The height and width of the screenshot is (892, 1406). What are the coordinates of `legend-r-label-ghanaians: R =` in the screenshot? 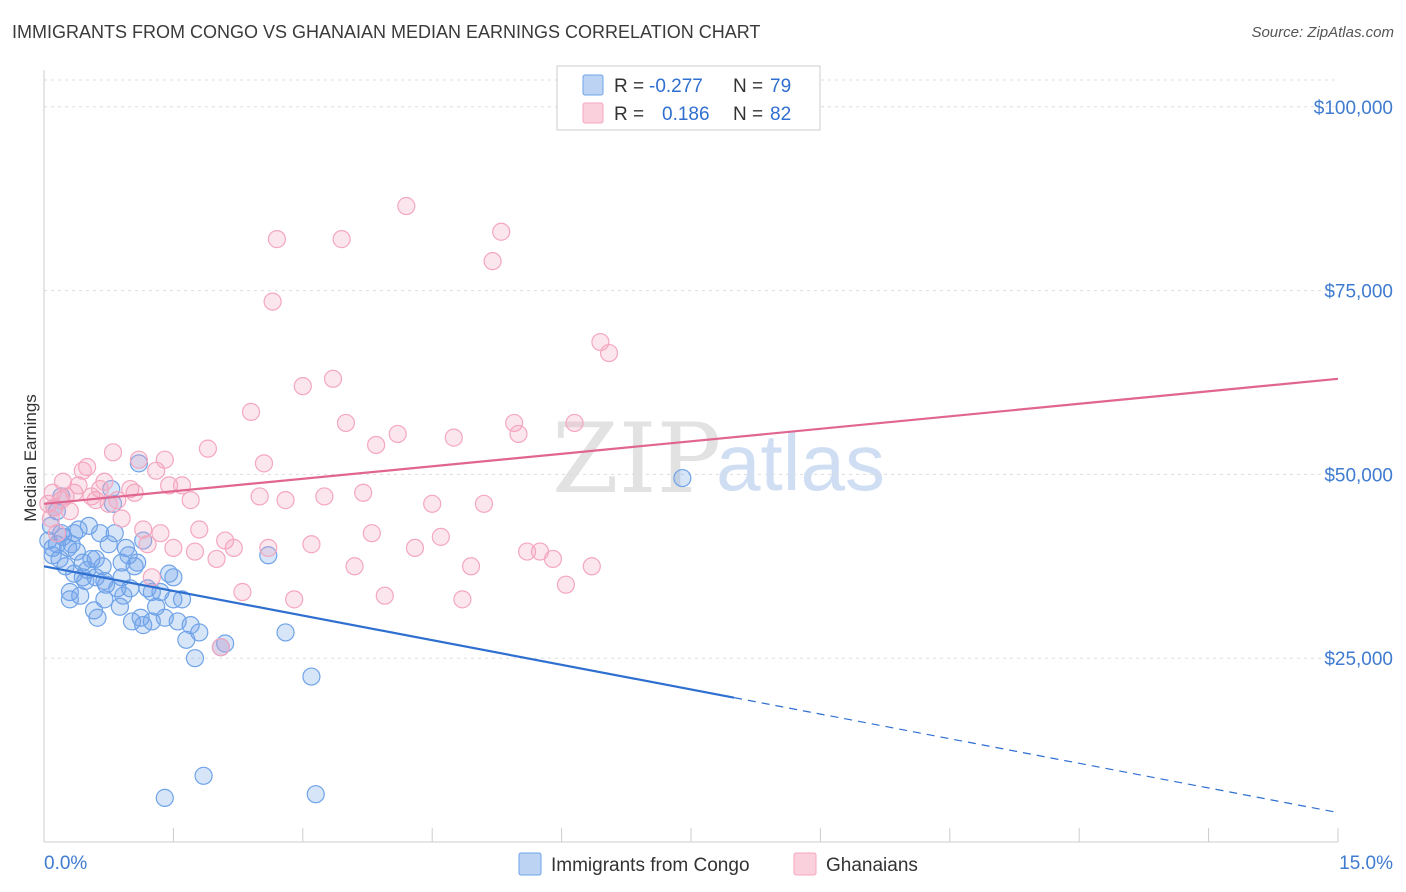 It's located at (629, 114).